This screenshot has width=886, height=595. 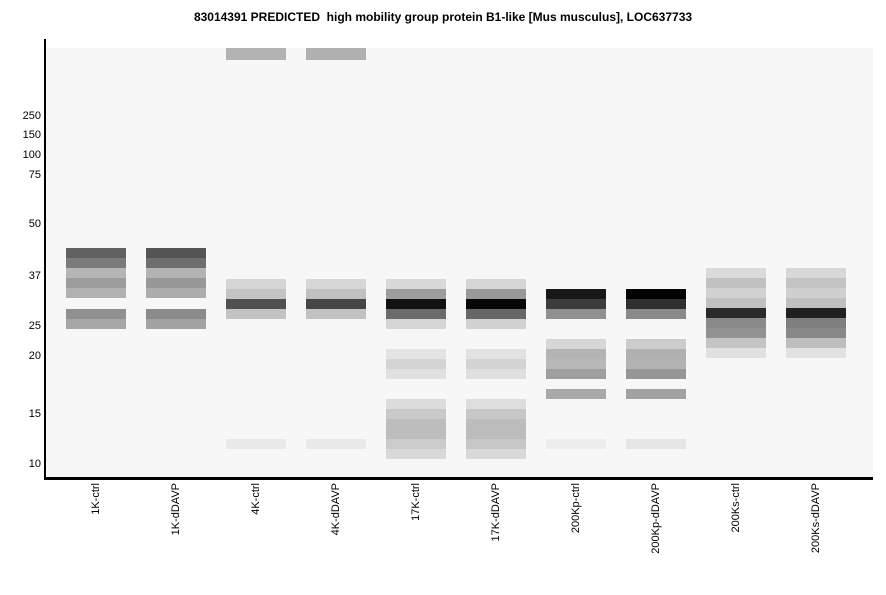 I want to click on lane-label: 1K-ctrl, so click(x=96, y=499).